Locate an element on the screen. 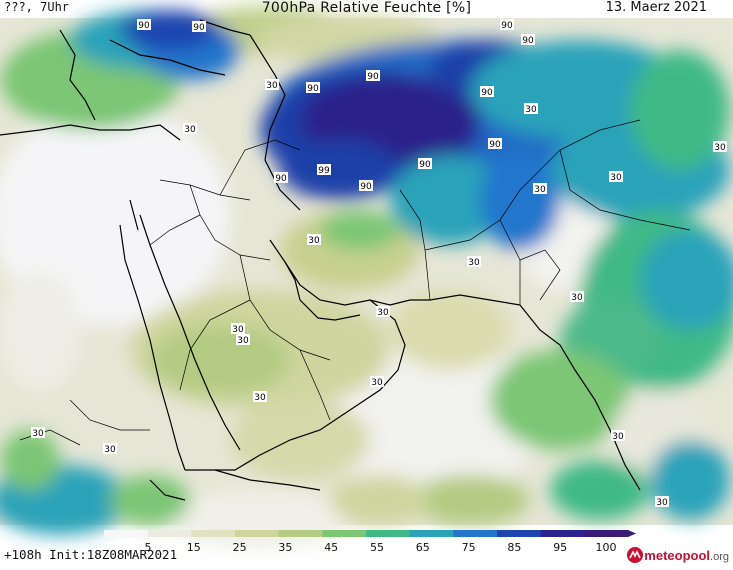 This screenshot has height=570, width=733. contour-label: 99 is located at coordinates (324, 170).